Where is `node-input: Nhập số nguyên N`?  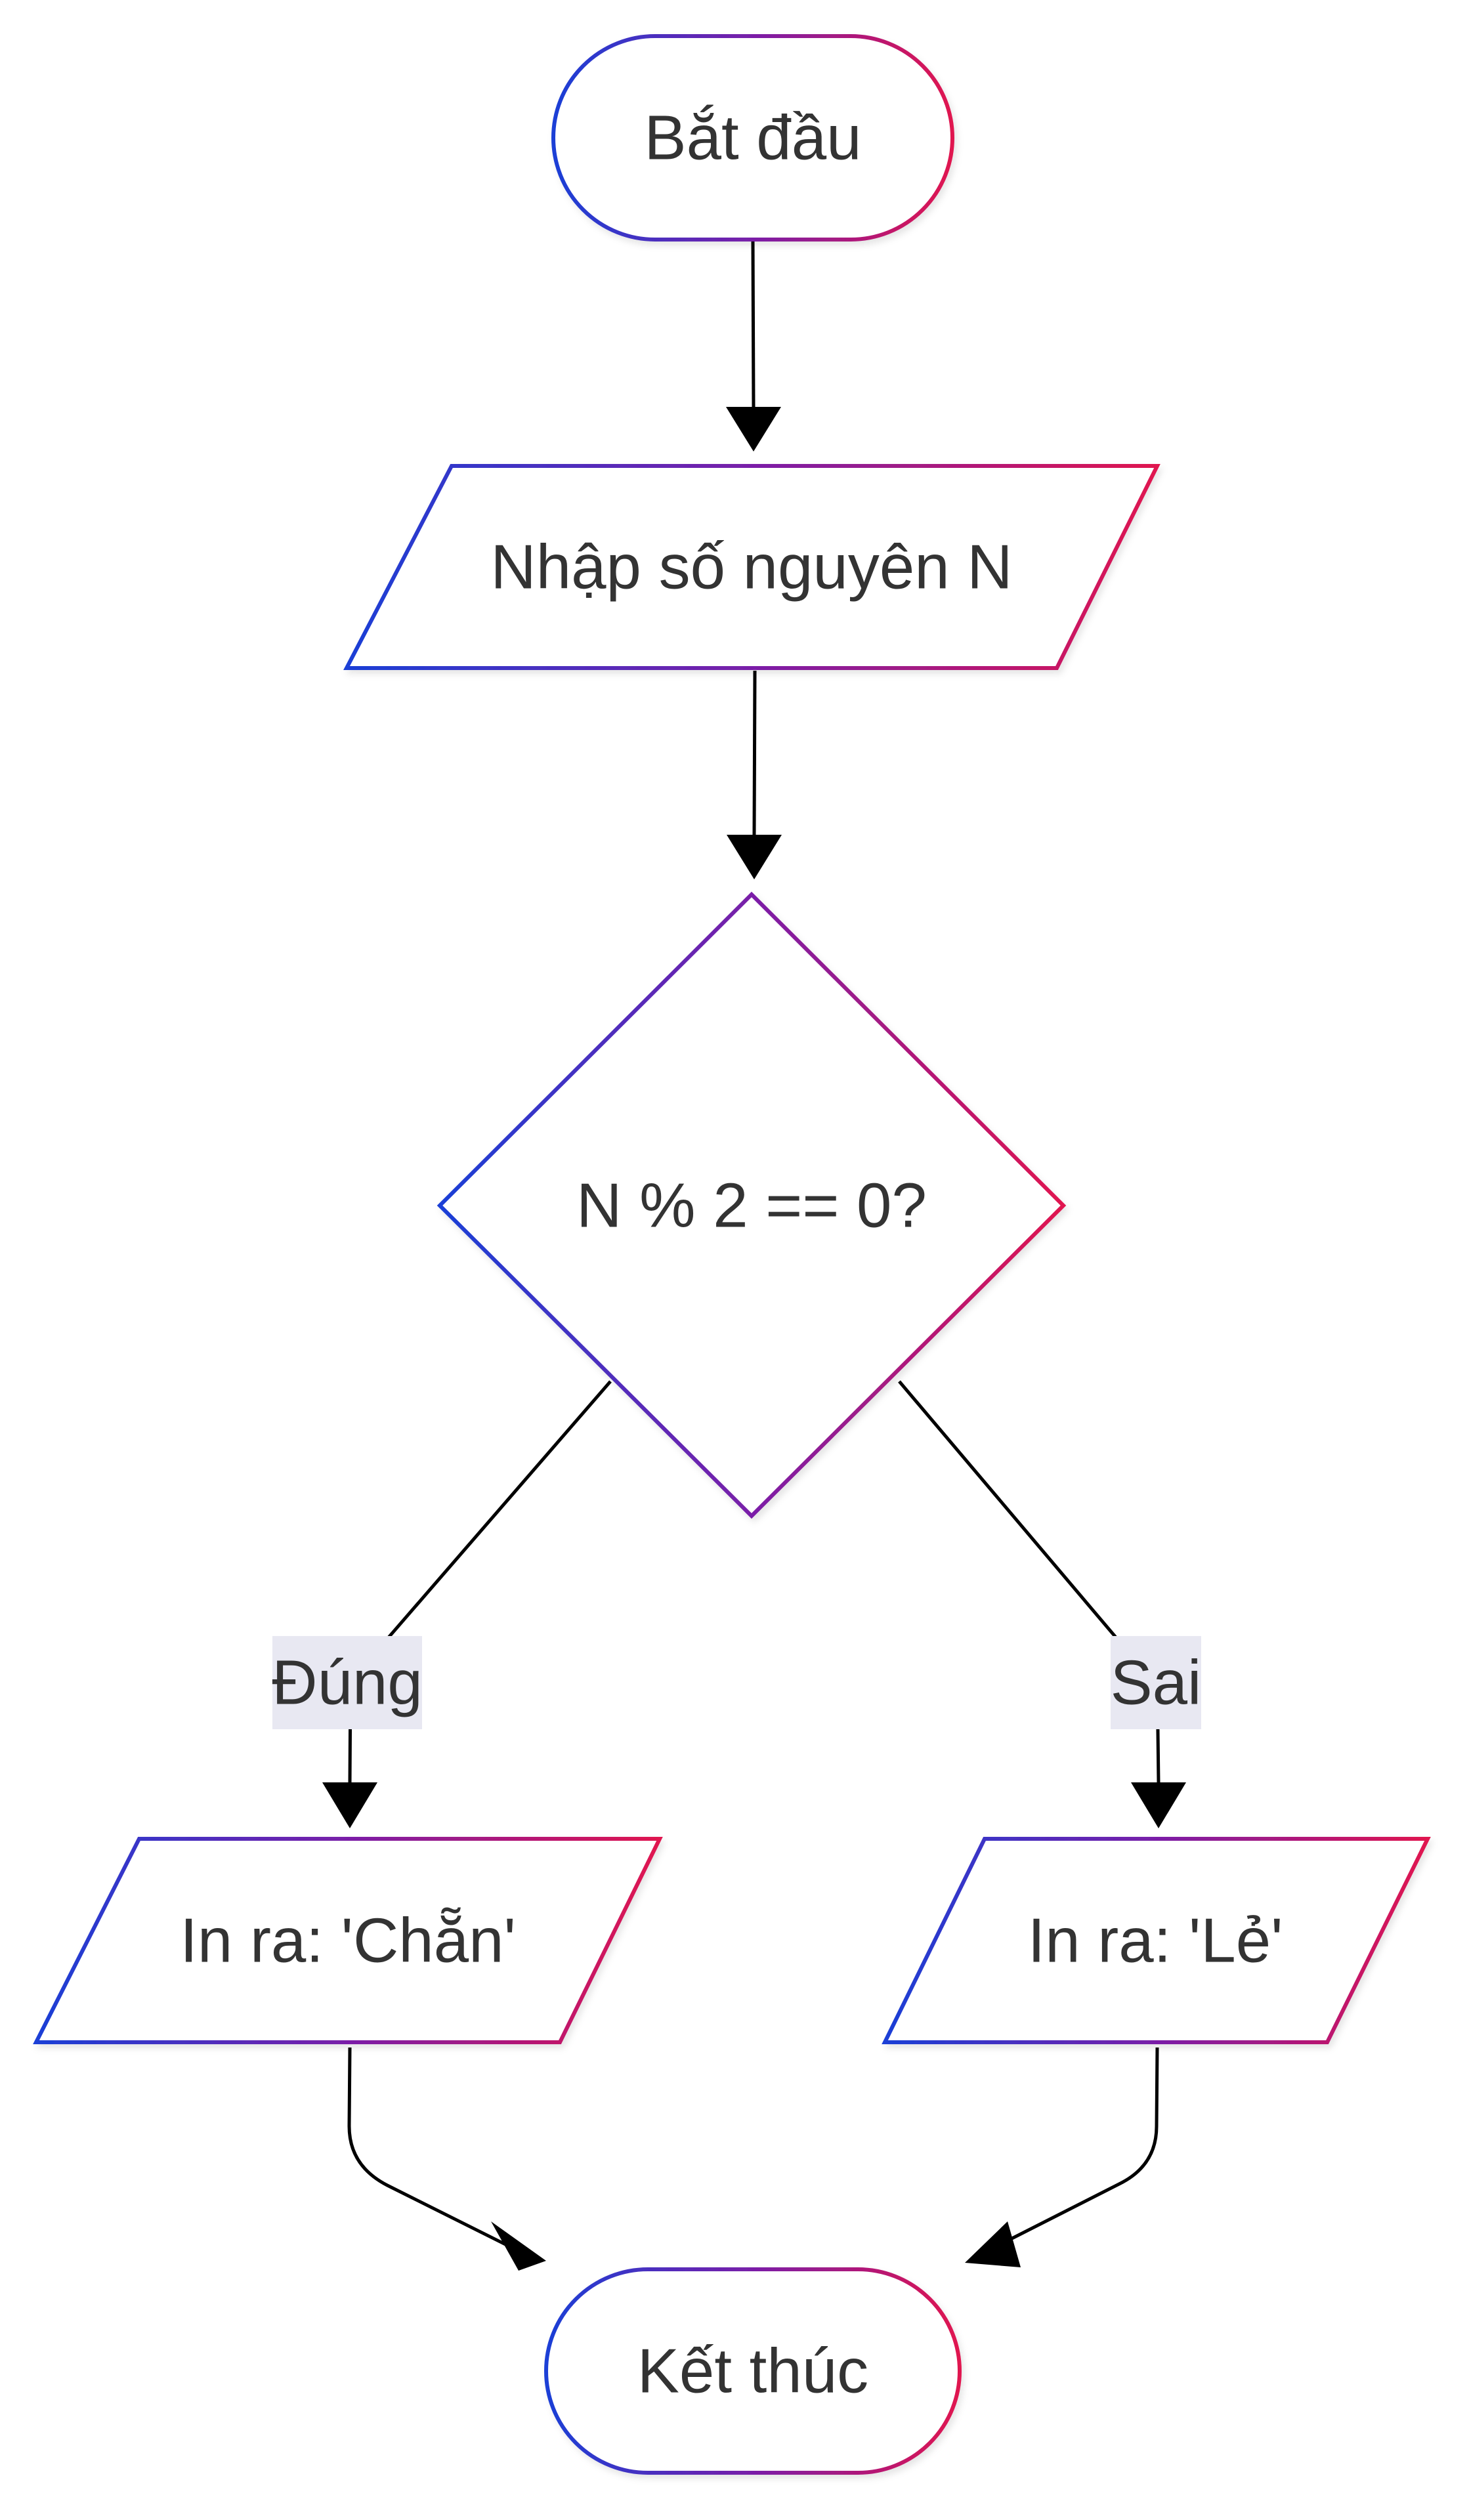 node-input: Nhập số nguyên N is located at coordinates (751, 567).